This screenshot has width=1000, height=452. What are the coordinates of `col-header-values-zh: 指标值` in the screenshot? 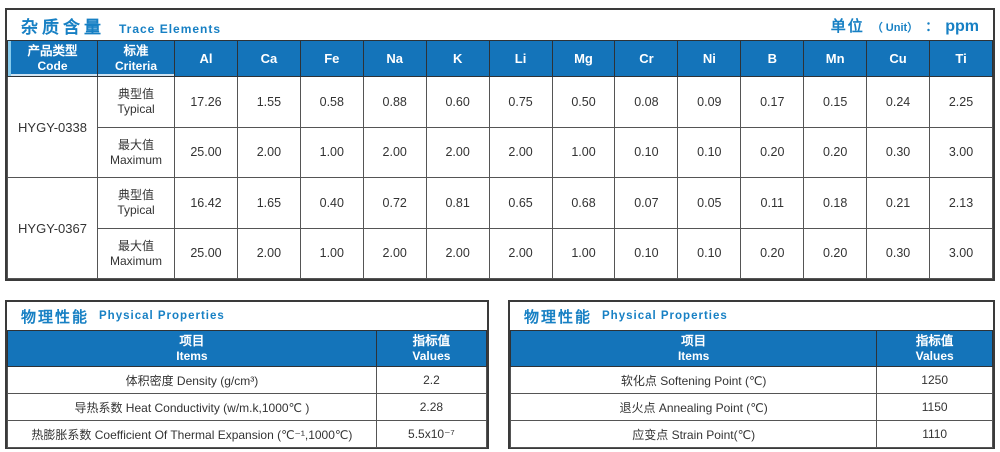 It's located at (431, 341).